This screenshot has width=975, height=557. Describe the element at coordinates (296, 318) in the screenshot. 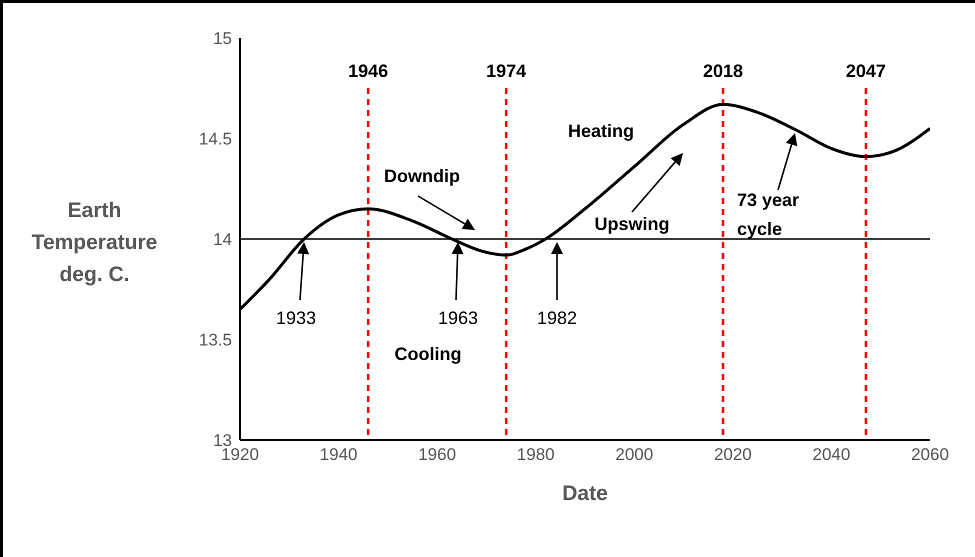

I see `annotation: 1933` at that location.